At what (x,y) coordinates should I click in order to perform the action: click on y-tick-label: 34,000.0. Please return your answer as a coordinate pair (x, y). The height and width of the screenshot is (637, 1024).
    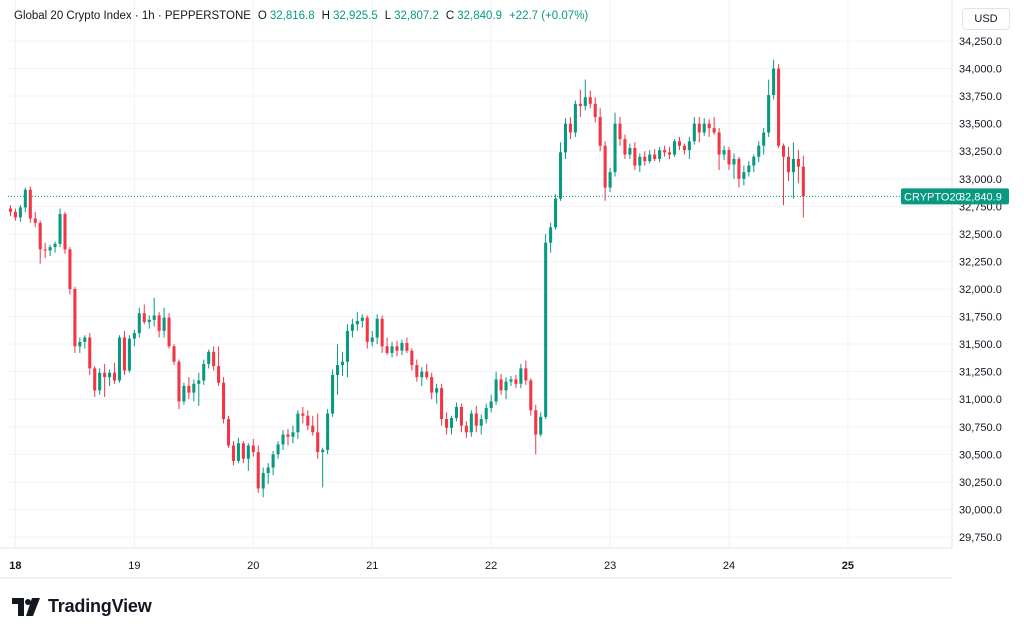
    Looking at the image, I should click on (980, 70).